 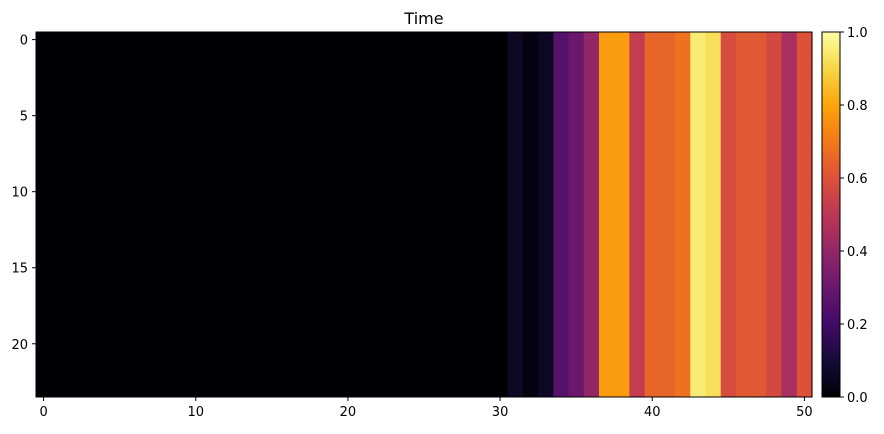 I want to click on x-tick-label: 40, so click(x=652, y=412).